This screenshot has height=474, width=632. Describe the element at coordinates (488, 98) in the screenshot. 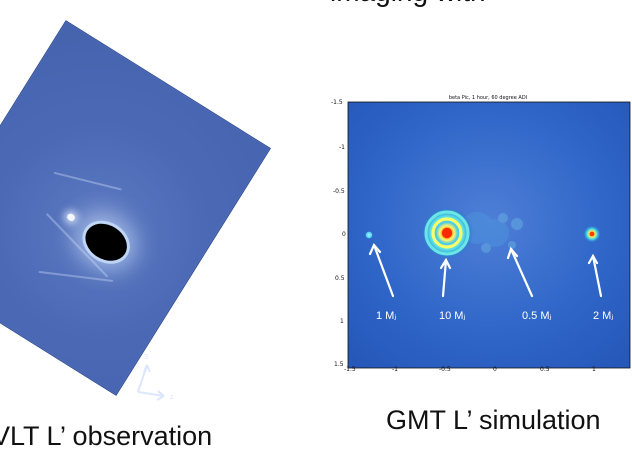

I see `gmt-plot-title: beta Pic, 1 hour, 60 degree ADI` at that location.